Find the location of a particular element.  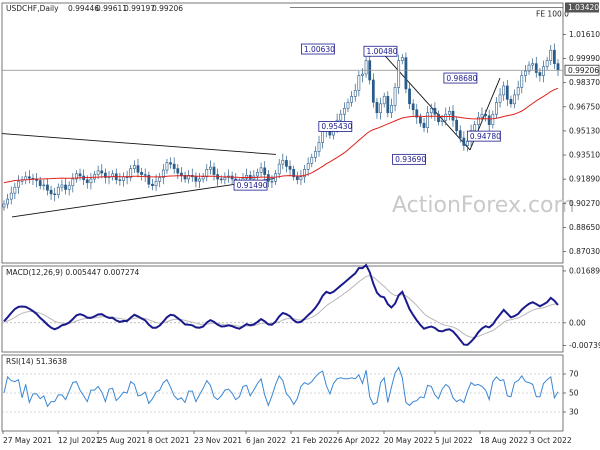

key-level-label: 1.00630 is located at coordinates (319, 49).